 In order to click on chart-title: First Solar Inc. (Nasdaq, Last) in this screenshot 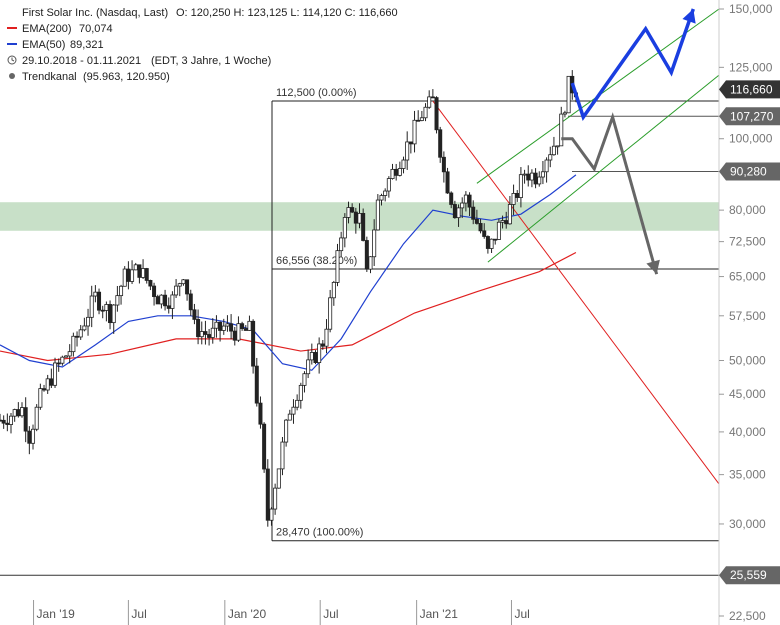, I will do `click(95, 13)`.